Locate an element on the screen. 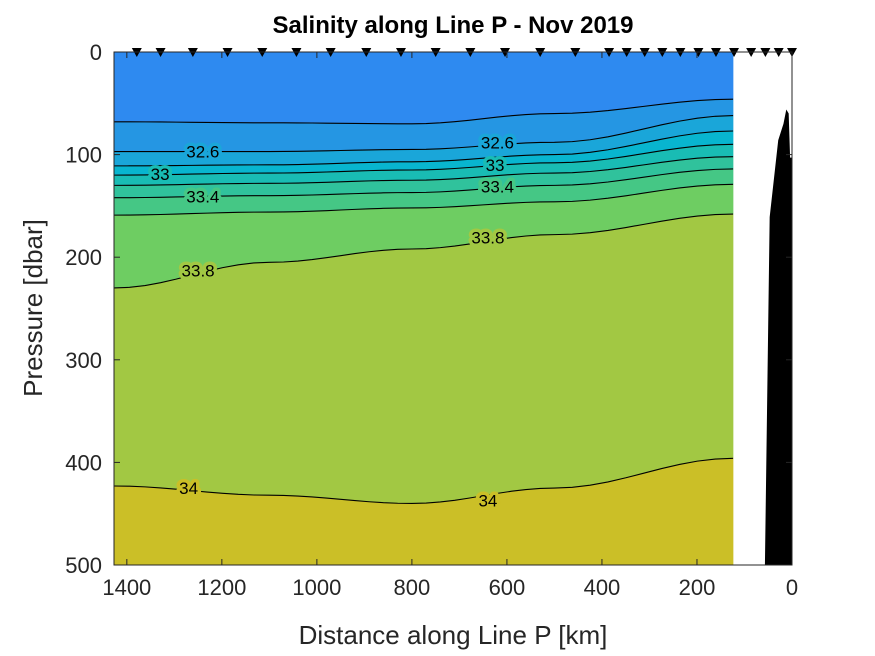 The image size is (875, 656). y-tick-label: 100 is located at coordinates (83, 155).